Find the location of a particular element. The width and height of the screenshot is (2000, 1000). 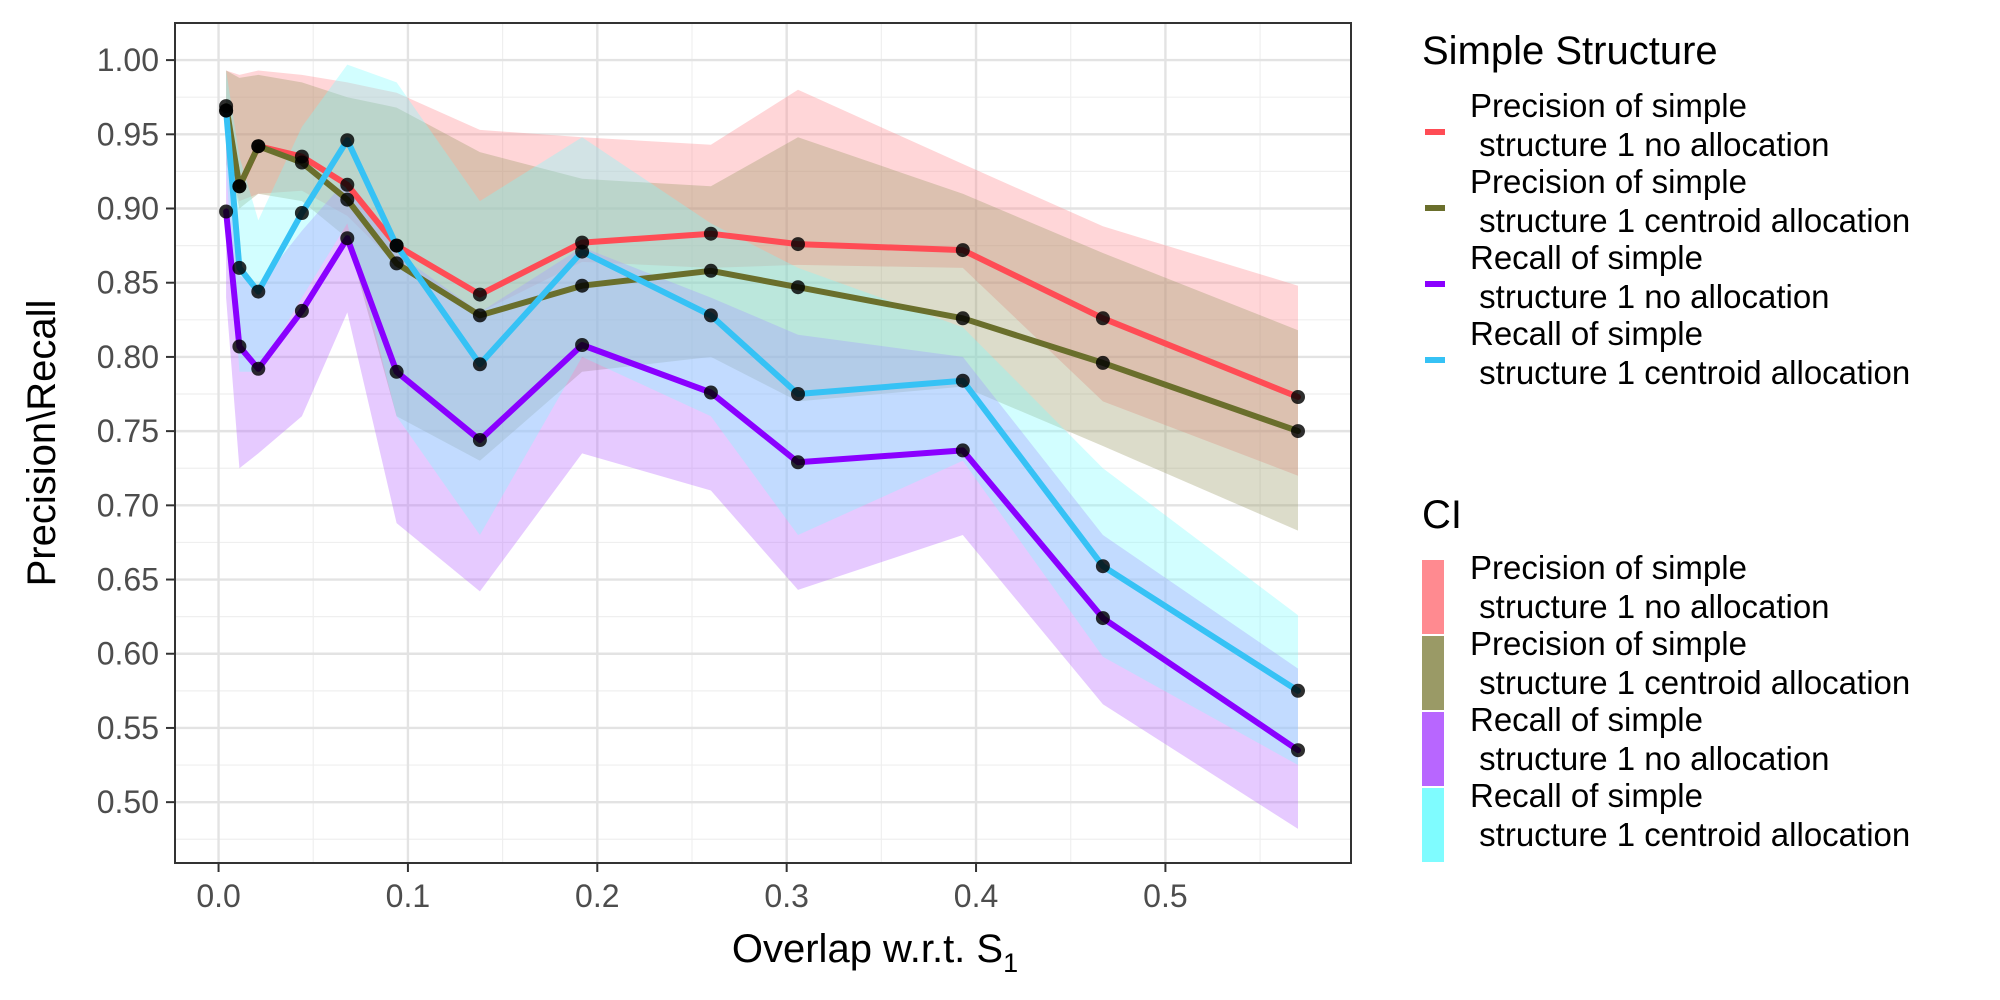

y-axis-label: Precision\Recall is located at coordinates (42, 443).